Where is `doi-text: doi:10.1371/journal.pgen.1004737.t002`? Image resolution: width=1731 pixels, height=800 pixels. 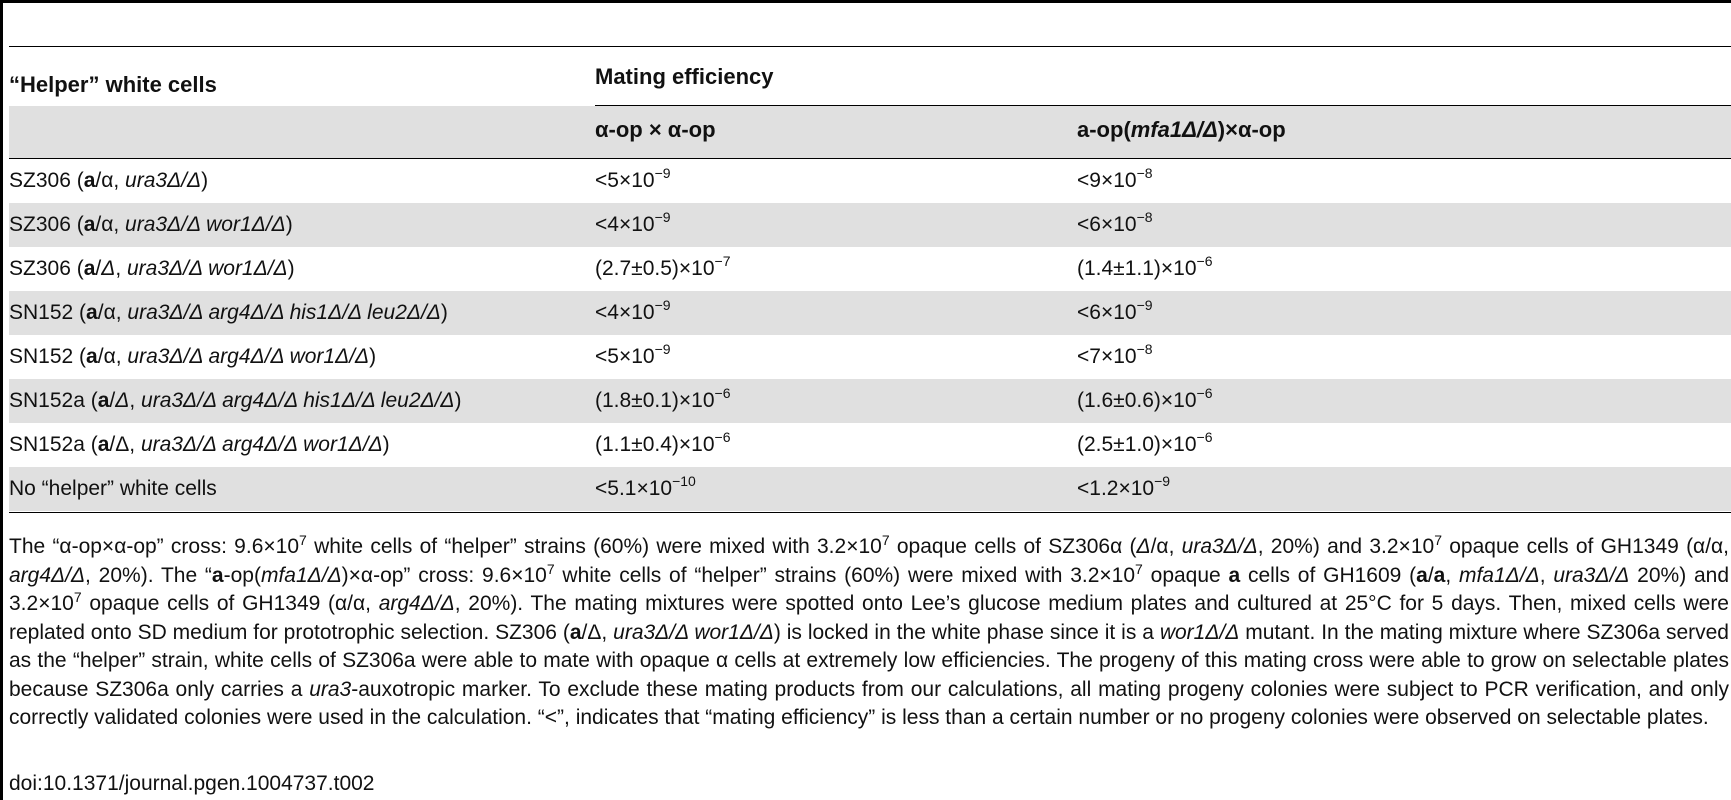
doi-text: doi:10.1371/journal.pgen.1004737.t002 is located at coordinates (192, 783).